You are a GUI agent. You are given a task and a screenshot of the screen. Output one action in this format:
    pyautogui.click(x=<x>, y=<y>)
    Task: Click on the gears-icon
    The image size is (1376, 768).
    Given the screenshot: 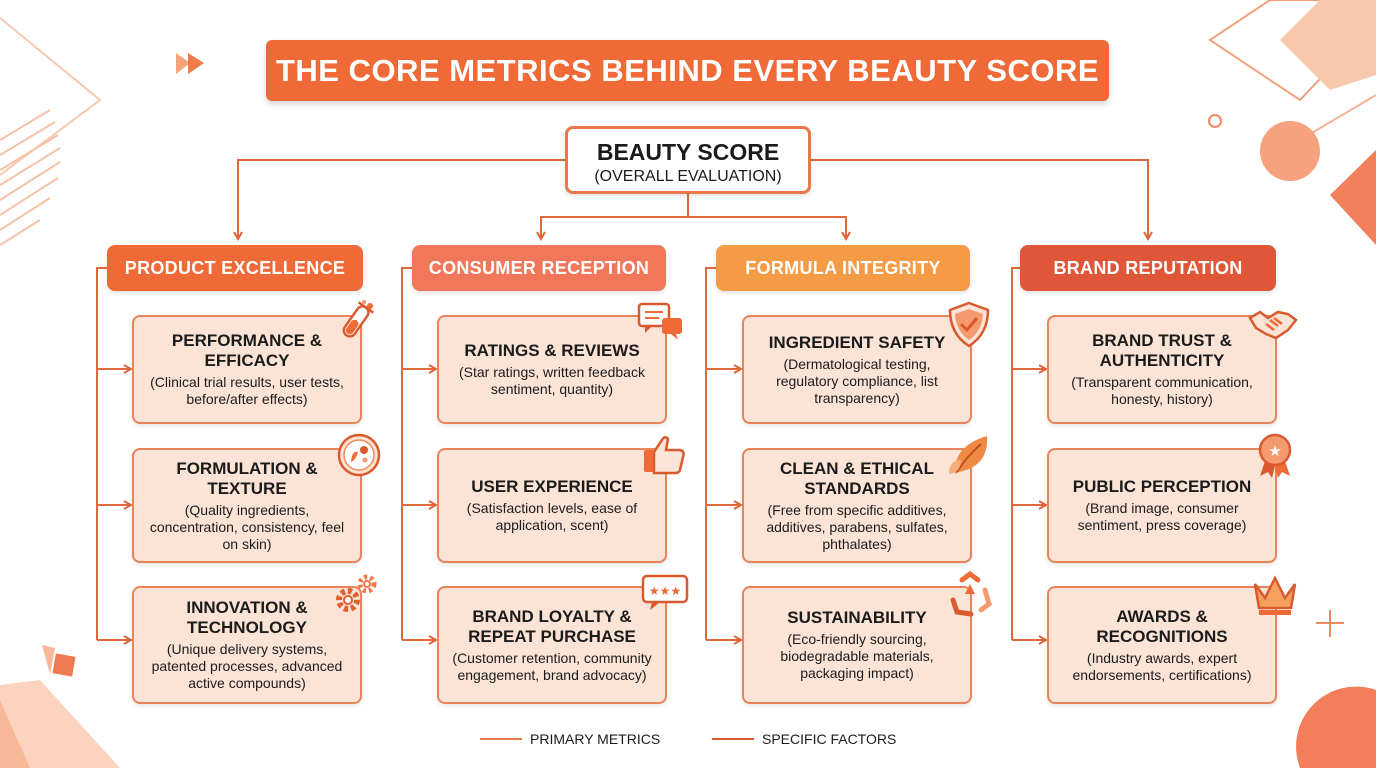 What is the action you would take?
    pyautogui.click(x=356, y=593)
    